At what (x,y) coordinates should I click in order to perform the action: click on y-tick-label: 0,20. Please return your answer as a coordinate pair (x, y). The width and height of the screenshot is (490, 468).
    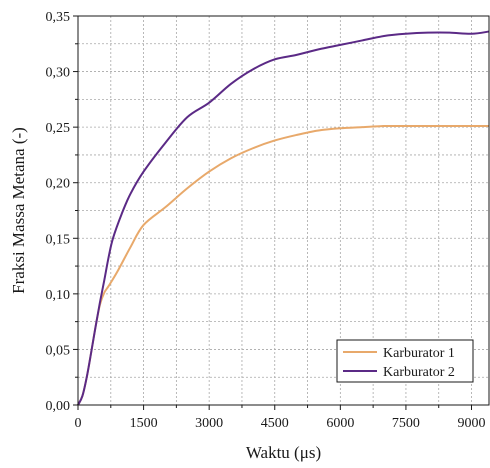
    Looking at the image, I should click on (58, 184).